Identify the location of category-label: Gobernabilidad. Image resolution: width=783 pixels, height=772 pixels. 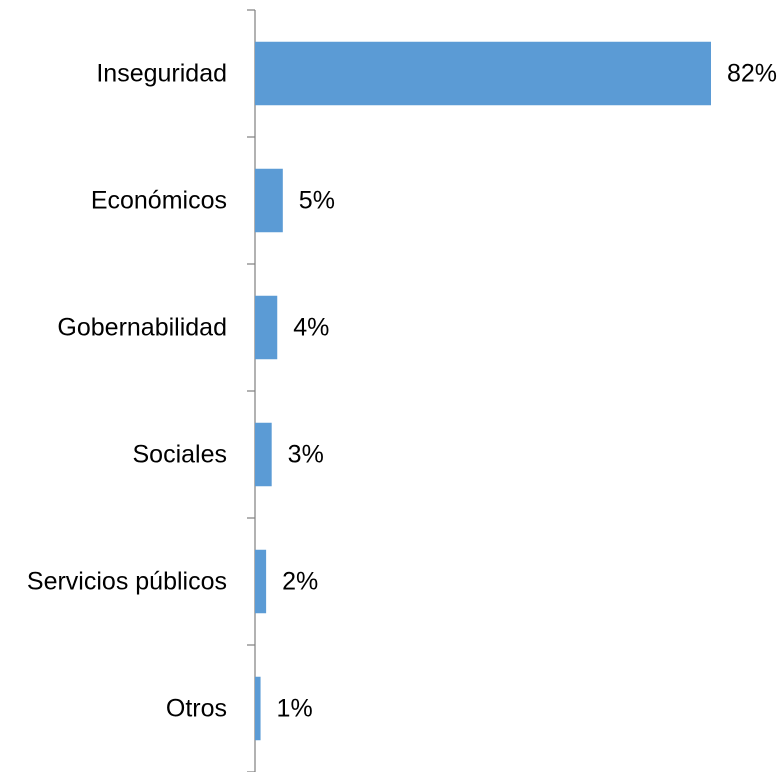
(142, 328).